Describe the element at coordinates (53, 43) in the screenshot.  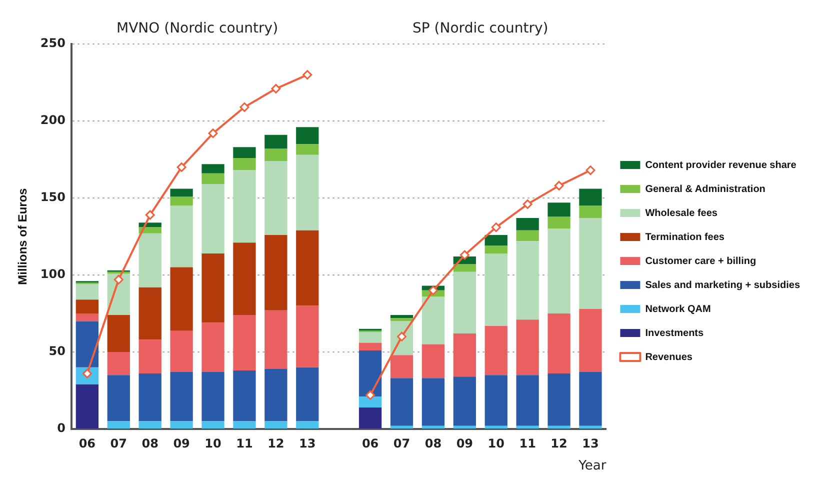
I see `y-tick-label: 250` at that location.